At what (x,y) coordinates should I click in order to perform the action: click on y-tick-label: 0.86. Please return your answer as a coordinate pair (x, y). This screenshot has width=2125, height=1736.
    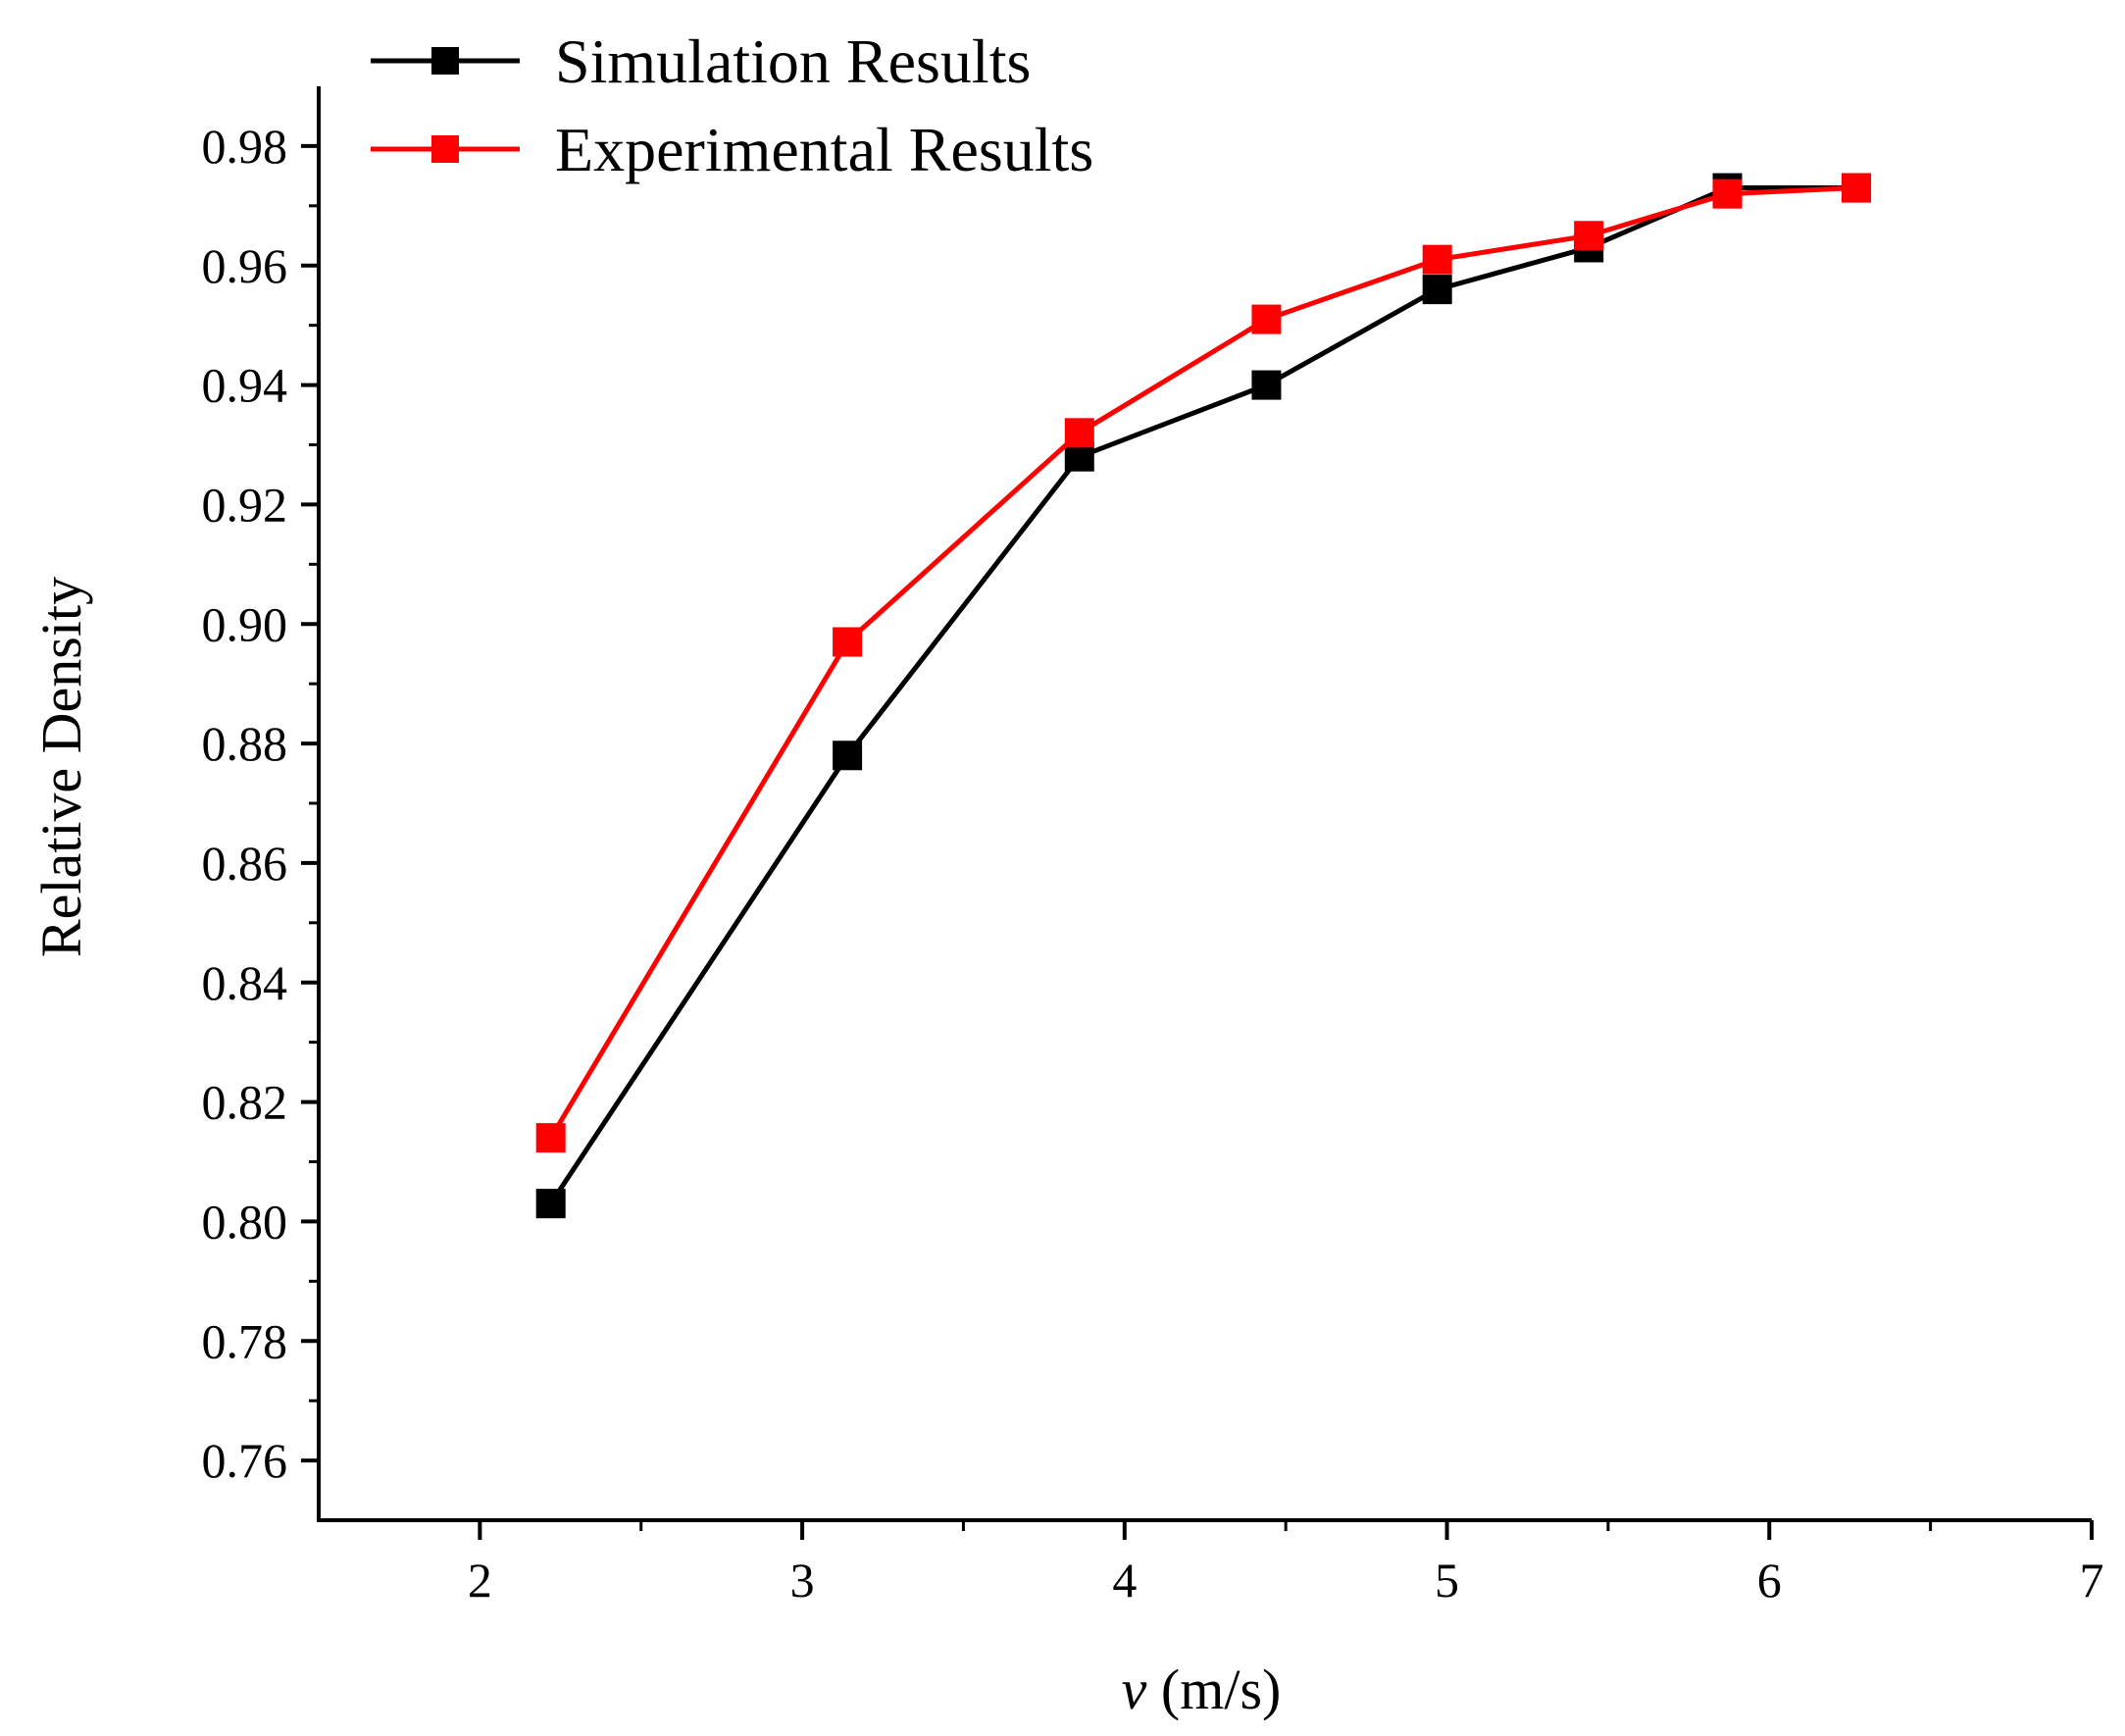
    Looking at the image, I should click on (245, 864).